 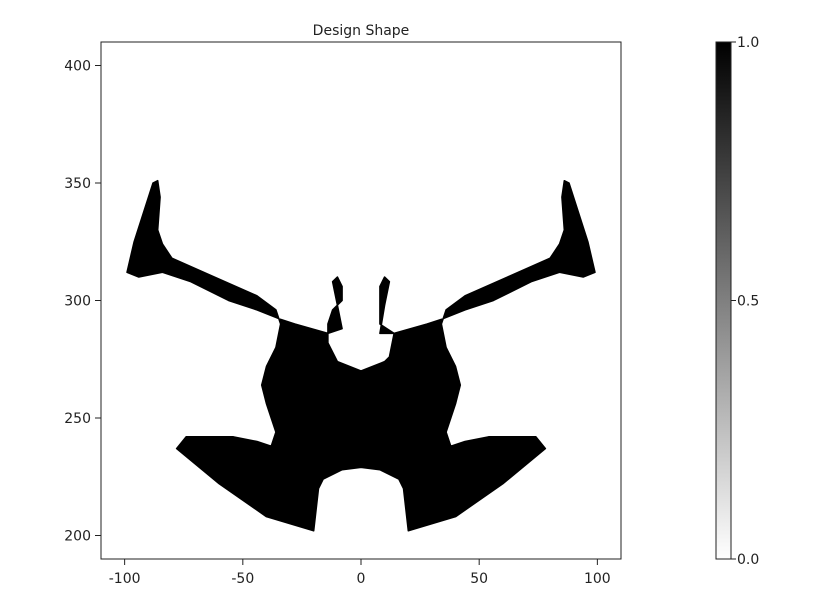 I want to click on colorbar-tick-label: 0.0, so click(x=748, y=560).